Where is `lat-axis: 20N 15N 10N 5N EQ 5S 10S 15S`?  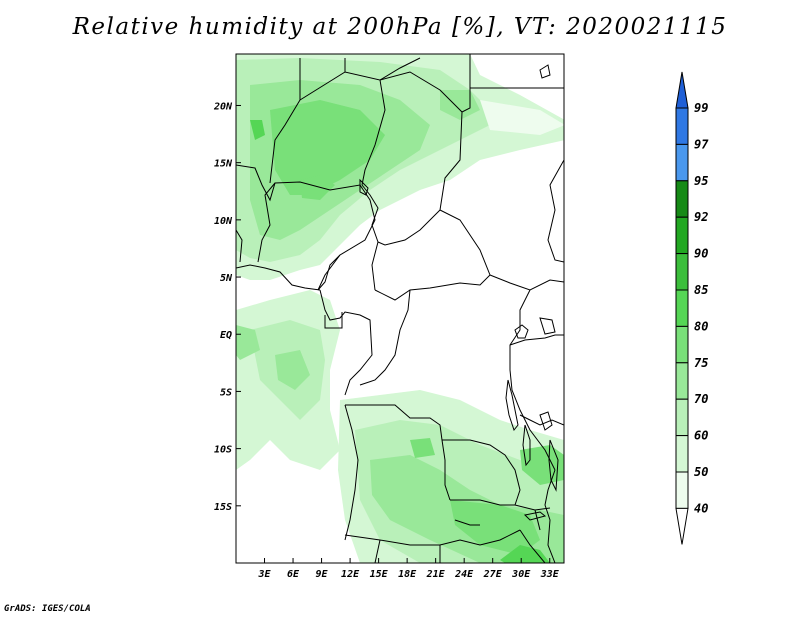
lat-axis: 20N 15N 10N 5N EQ 5S 10S 15S is located at coordinates (227, 307).